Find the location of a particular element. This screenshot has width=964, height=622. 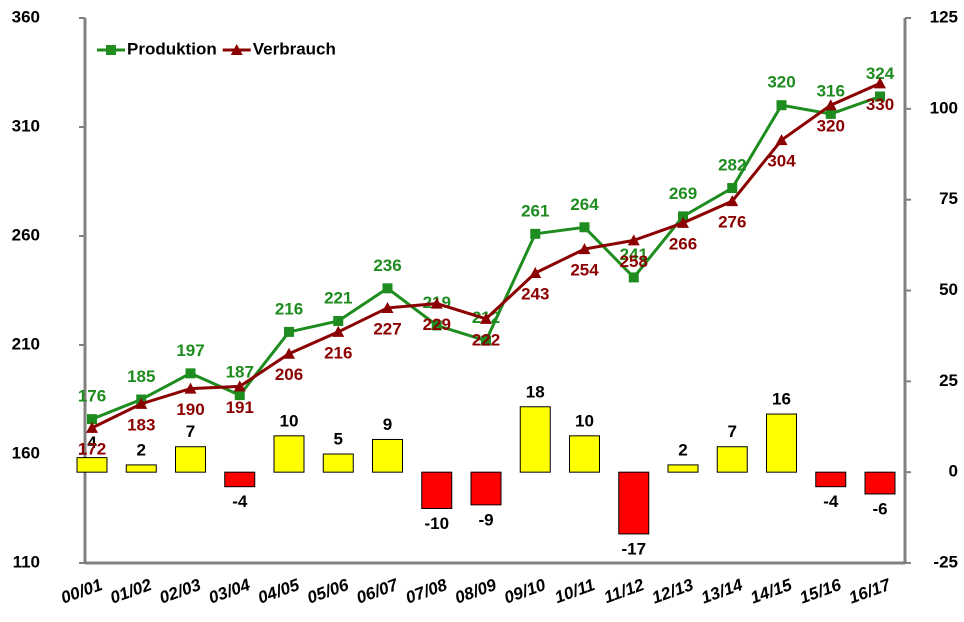

x-tick-group: 04/05 is located at coordinates (278, 591).